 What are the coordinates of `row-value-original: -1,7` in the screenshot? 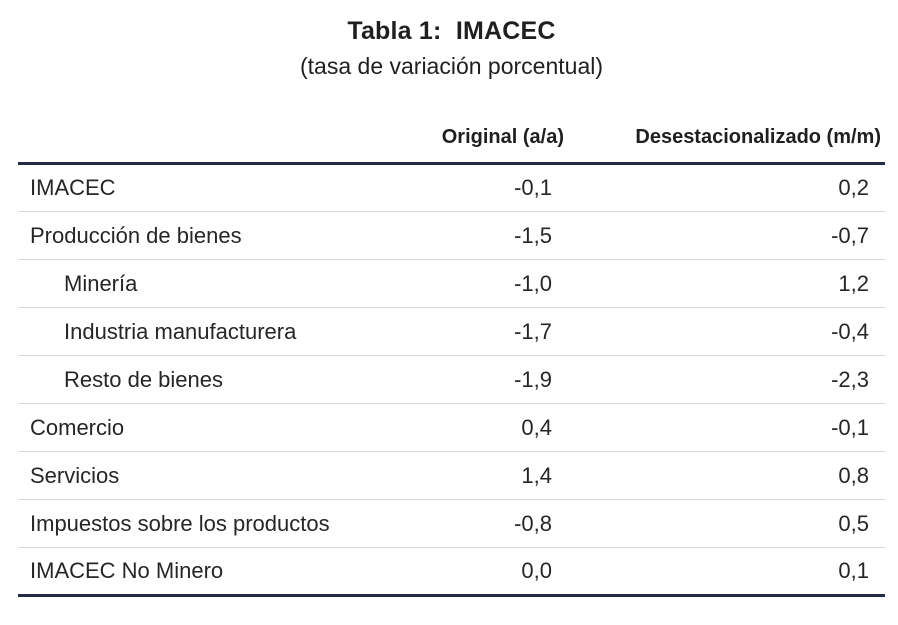 It's located at (485, 332).